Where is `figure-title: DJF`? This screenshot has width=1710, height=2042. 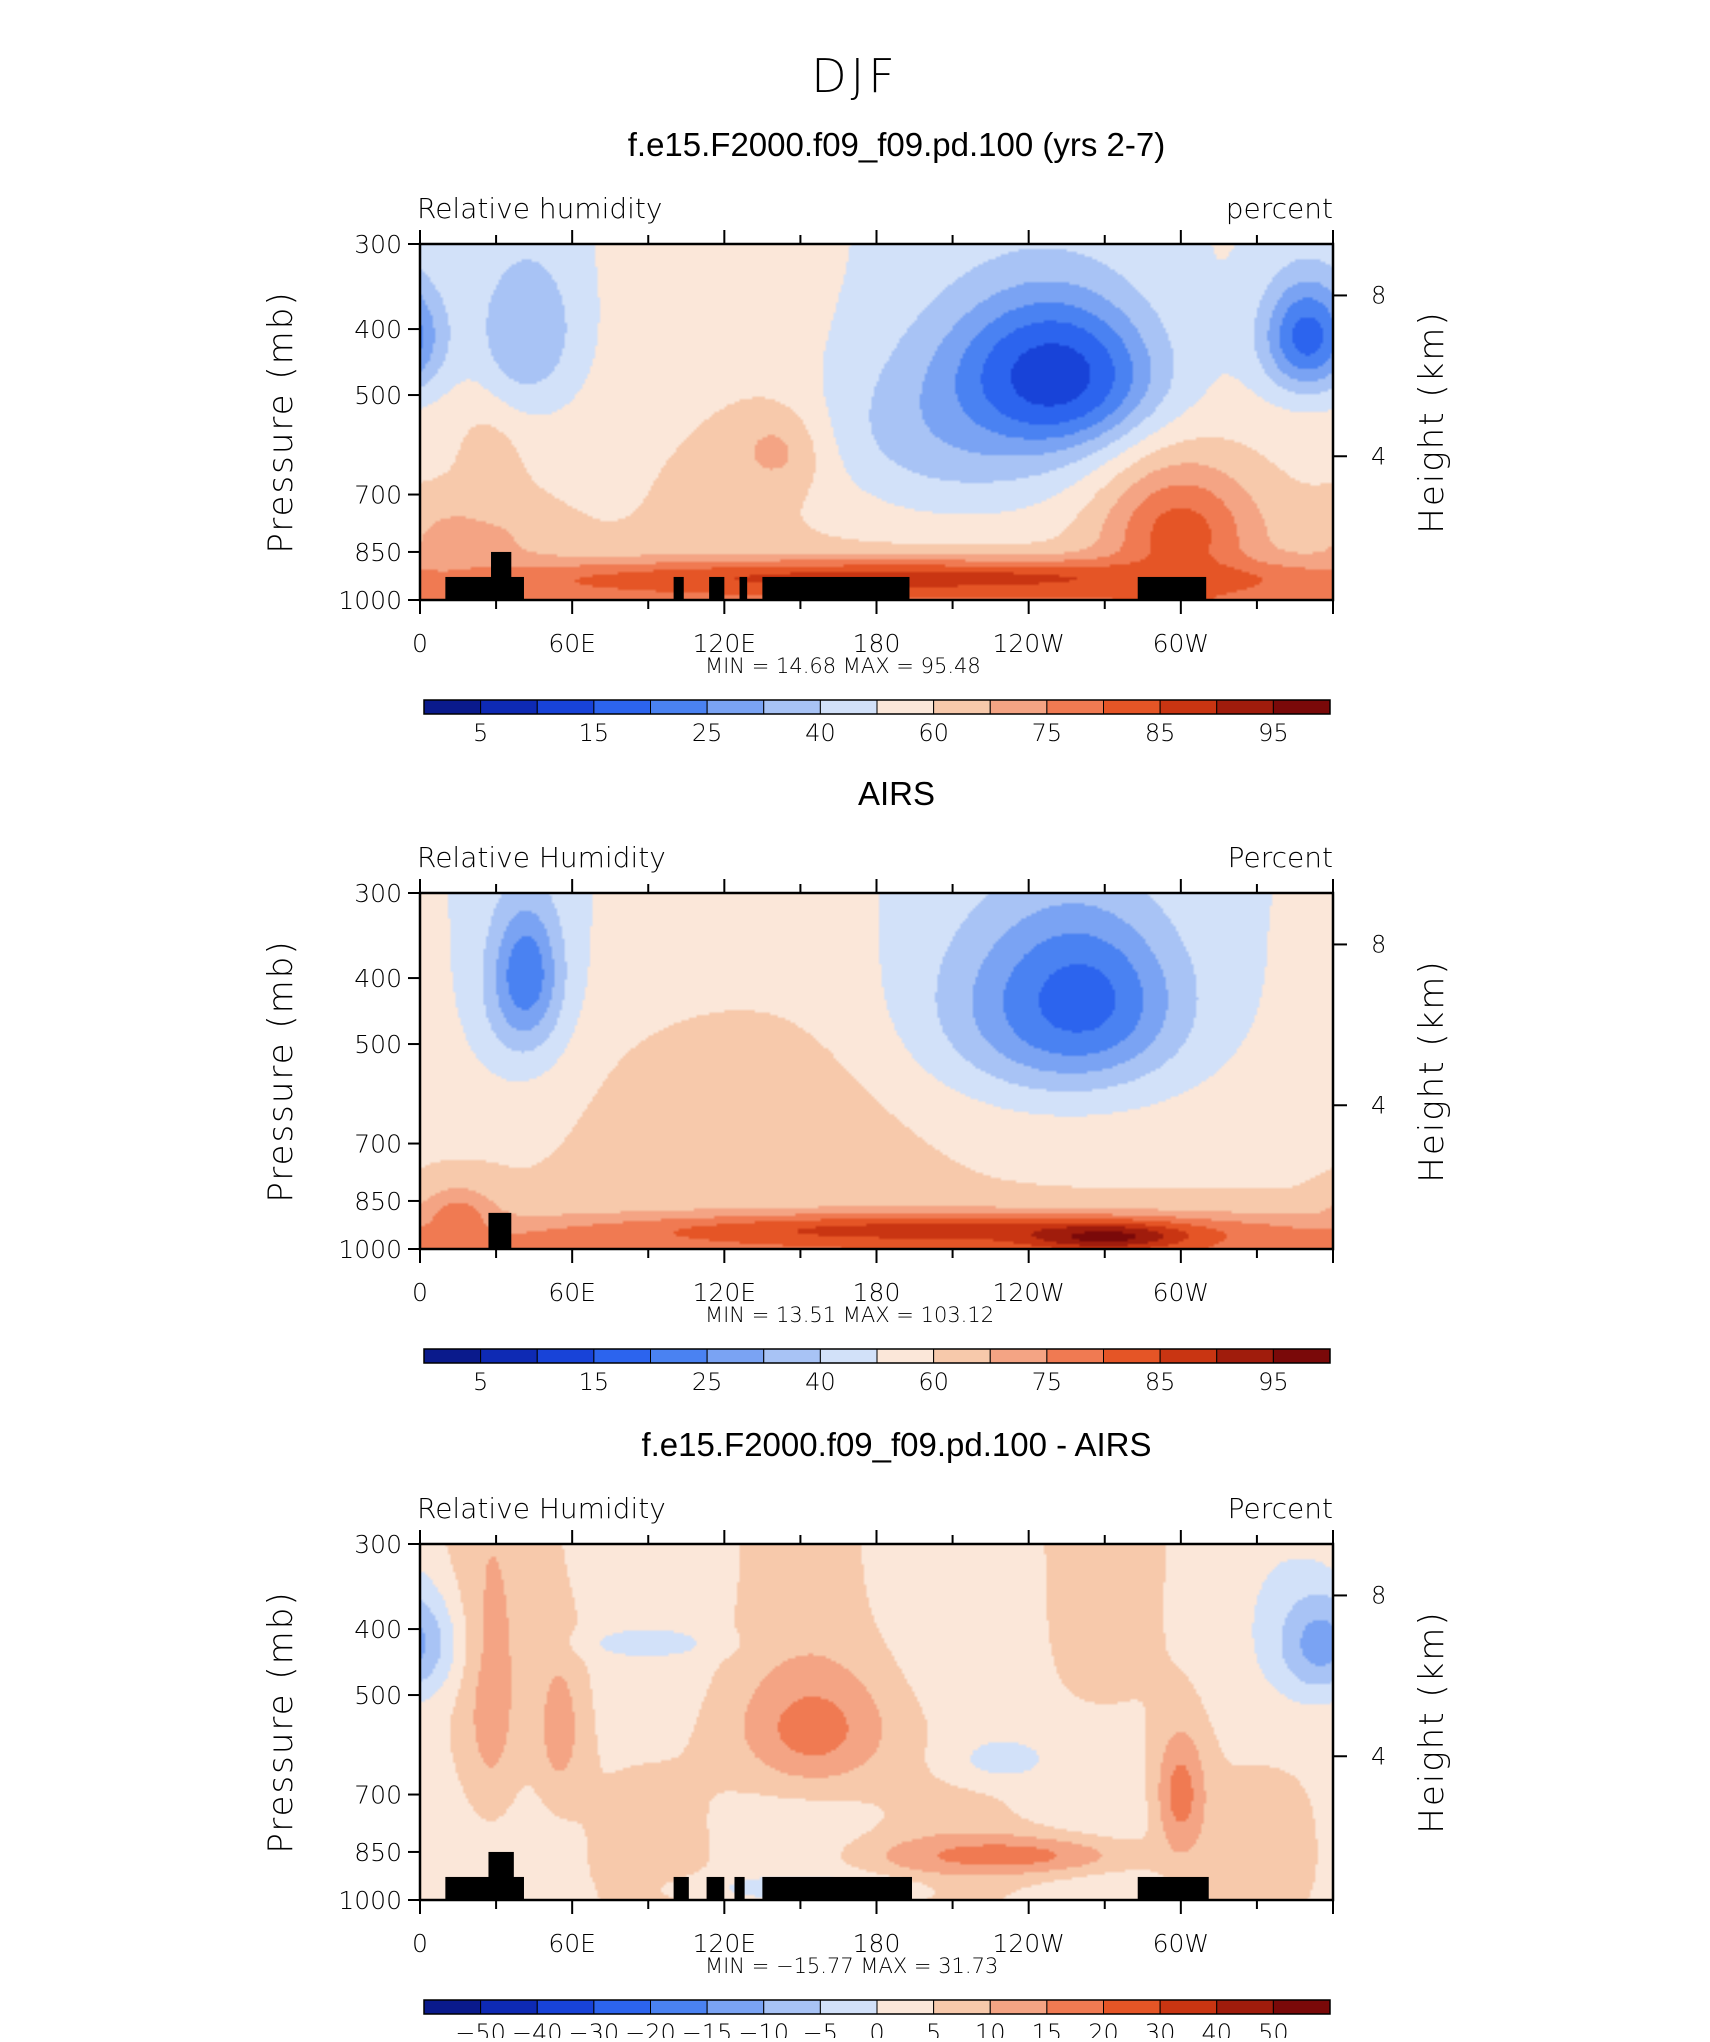 figure-title: DJF is located at coordinates (854, 76).